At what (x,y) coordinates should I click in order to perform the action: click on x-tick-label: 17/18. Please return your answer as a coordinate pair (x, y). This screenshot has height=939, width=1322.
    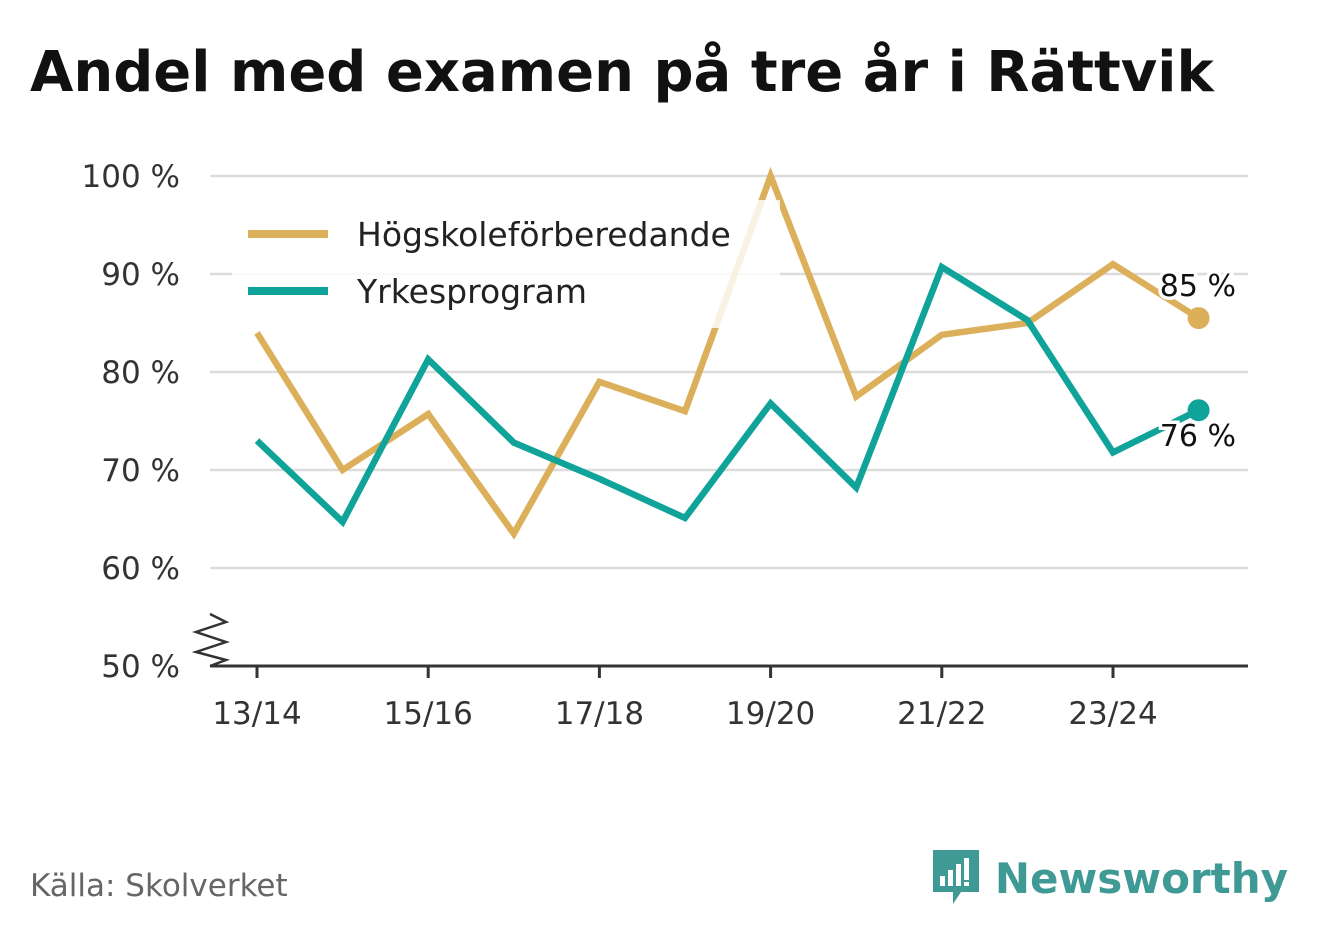
    Looking at the image, I should click on (599, 714).